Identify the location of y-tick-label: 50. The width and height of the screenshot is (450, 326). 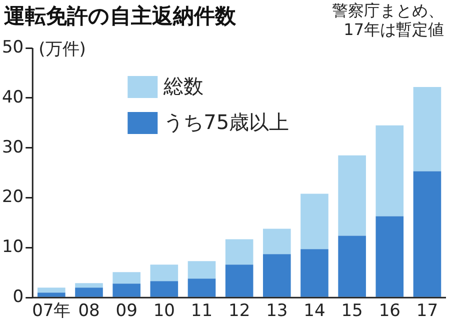
(13, 47).